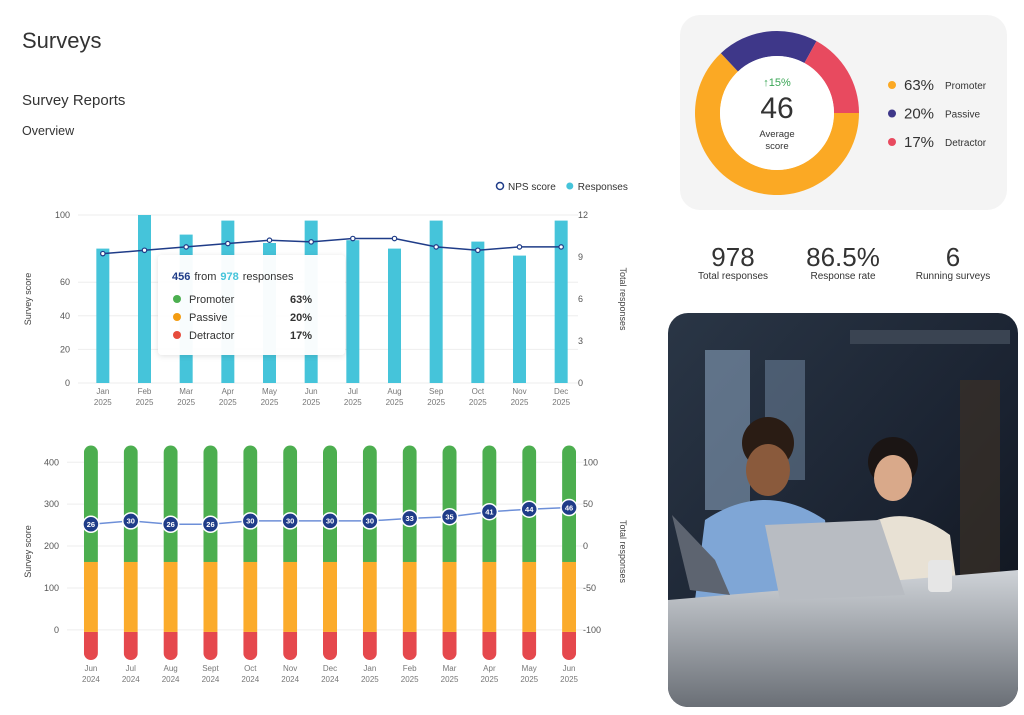 Image resolution: width=1024 pixels, height=715 pixels. Describe the element at coordinates (301, 300) in the screenshot. I see `tooltip-item-value: 63%` at that location.